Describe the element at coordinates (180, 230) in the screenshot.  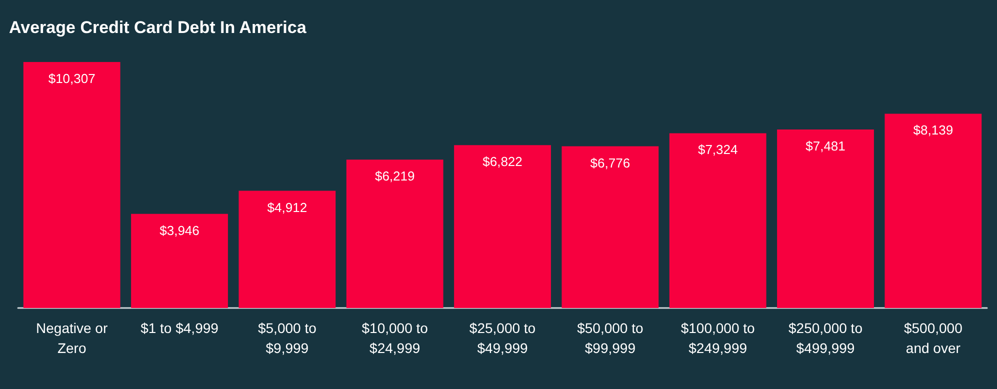
I see `data-label: $3,946` at that location.